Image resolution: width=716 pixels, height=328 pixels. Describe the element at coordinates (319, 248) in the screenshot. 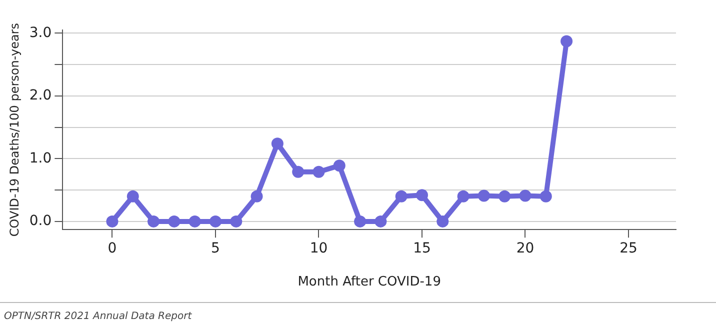

I see `x-tick-label: 10` at that location.